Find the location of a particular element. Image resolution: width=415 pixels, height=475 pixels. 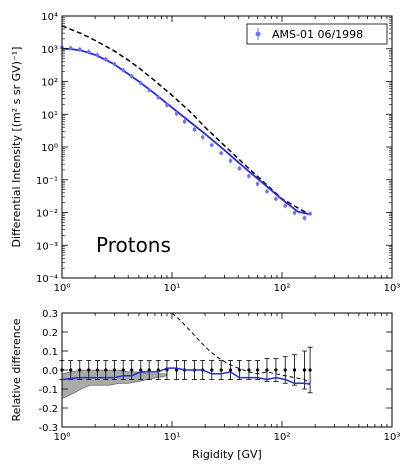

top-y-tick-label: 10⁻³ is located at coordinates (47, 246).